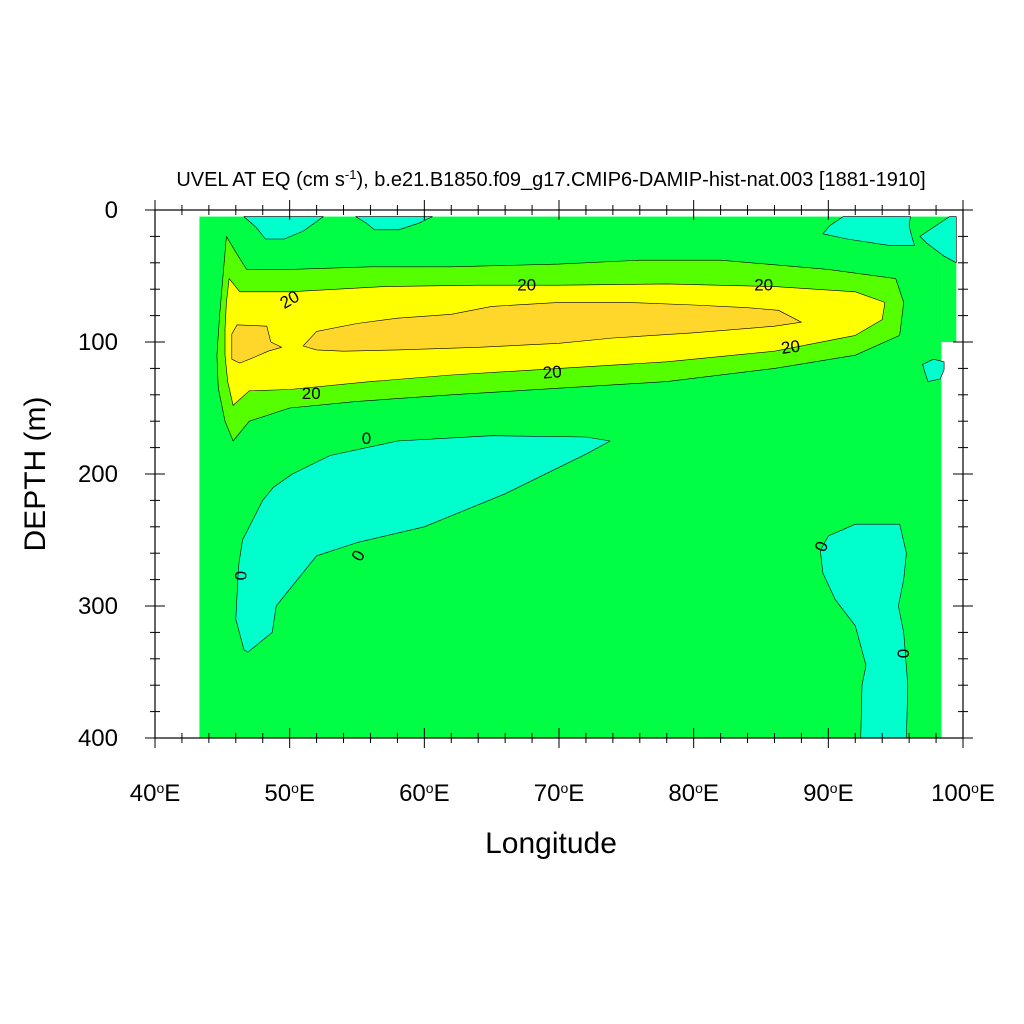 The image size is (1024, 1024). I want to click on contour-region-core-30-east, so click(552, 327).